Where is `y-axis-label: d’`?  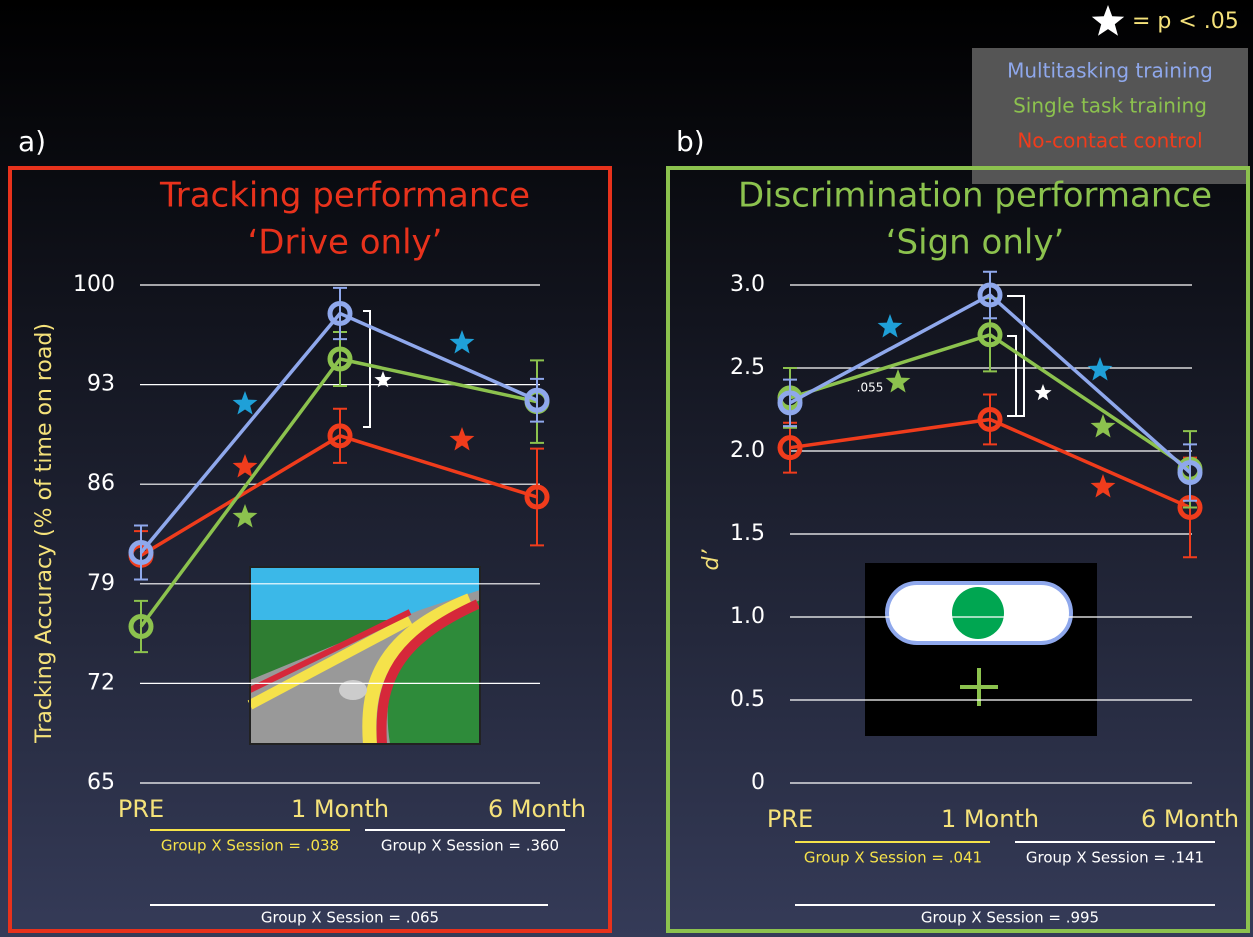
y-axis-label: d’ is located at coordinates (711, 560).